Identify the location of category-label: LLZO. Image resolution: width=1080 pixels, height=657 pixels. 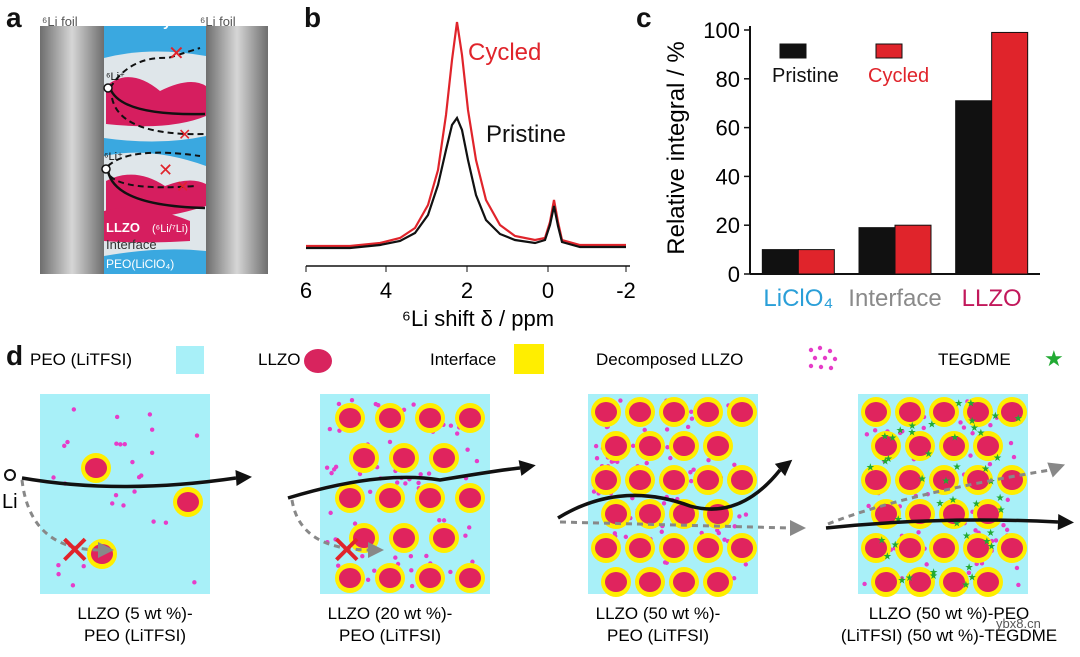
(992, 298).